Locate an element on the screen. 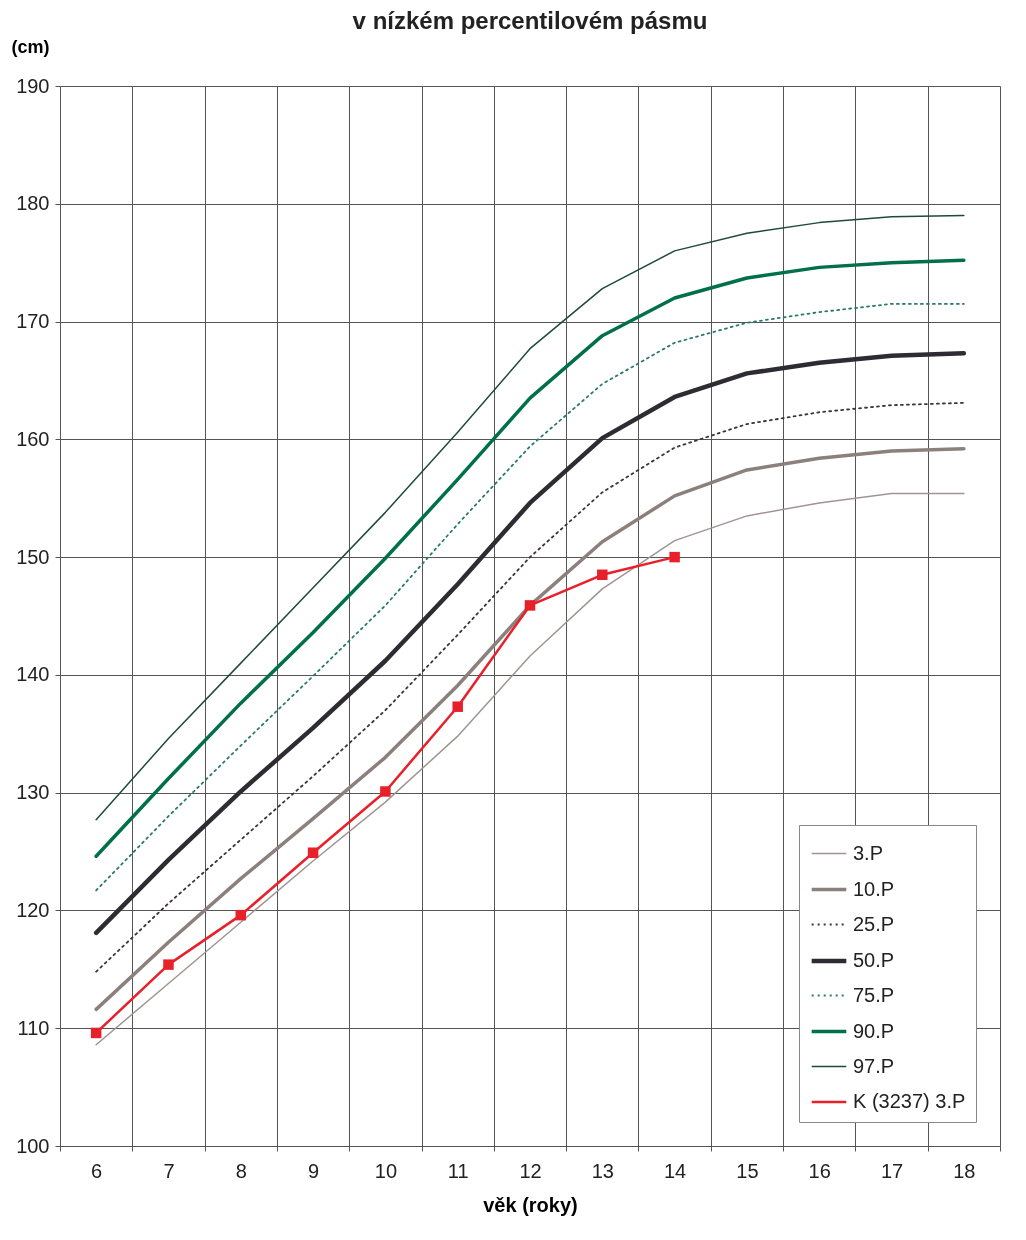  x-tick-label: 15 is located at coordinates (747, 1170).